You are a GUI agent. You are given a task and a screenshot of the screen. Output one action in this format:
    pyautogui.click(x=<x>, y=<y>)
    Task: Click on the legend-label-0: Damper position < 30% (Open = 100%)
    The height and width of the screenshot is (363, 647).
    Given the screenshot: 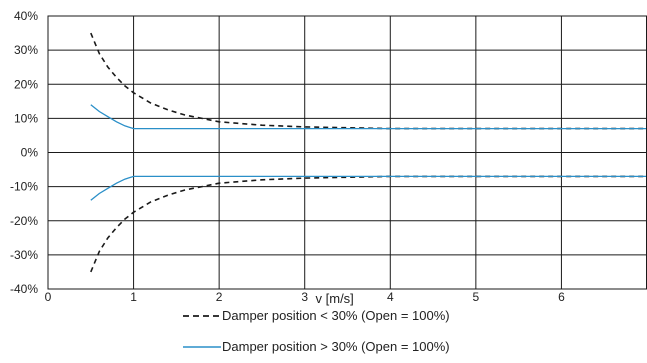 What is the action you would take?
    pyautogui.click(x=336, y=315)
    